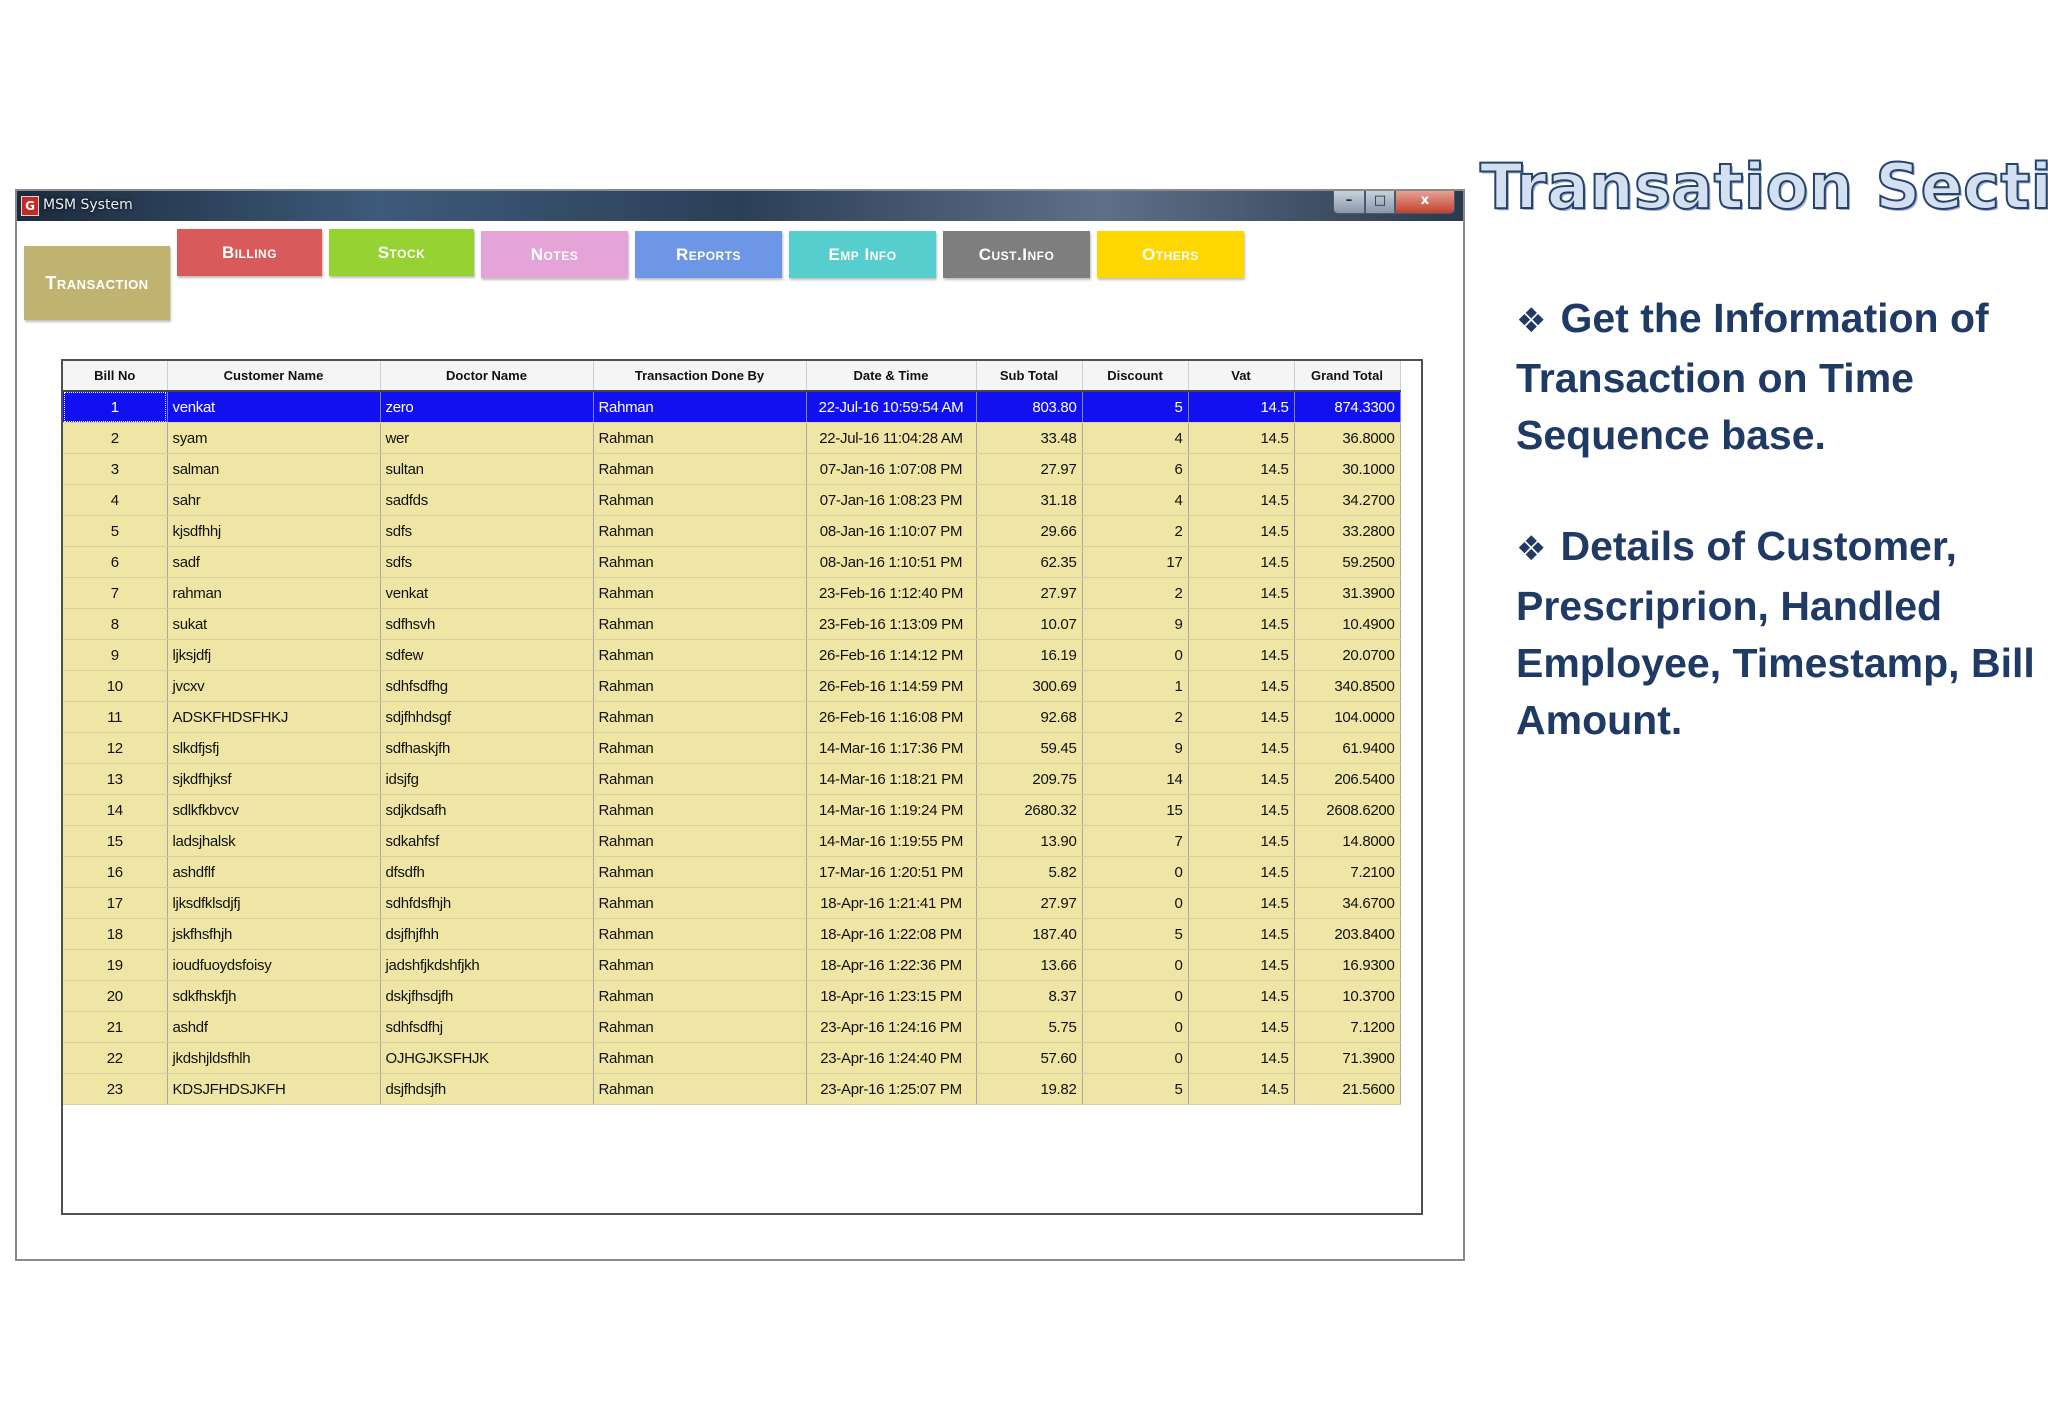 This screenshot has width=2048, height=1418. Describe the element at coordinates (1029, 438) in the screenshot. I see `cell-sub-total: 33.48` at that location.